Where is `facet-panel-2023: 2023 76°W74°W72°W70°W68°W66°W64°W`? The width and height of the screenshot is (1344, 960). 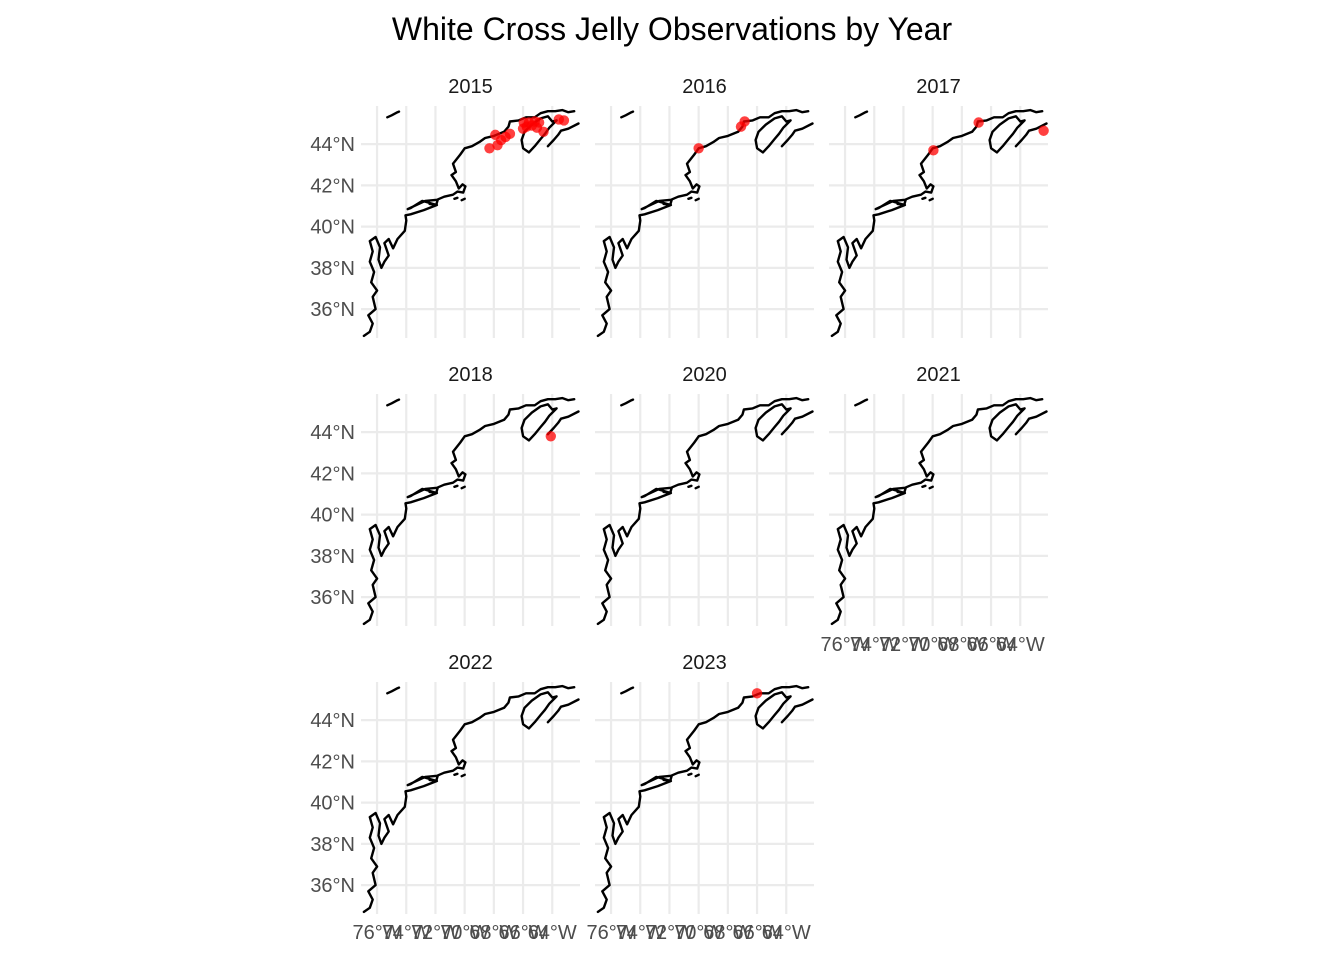
facet-panel-2023: 2023 76°W74°W72°W70°W68°W66°W64°W is located at coordinates (700, 798).